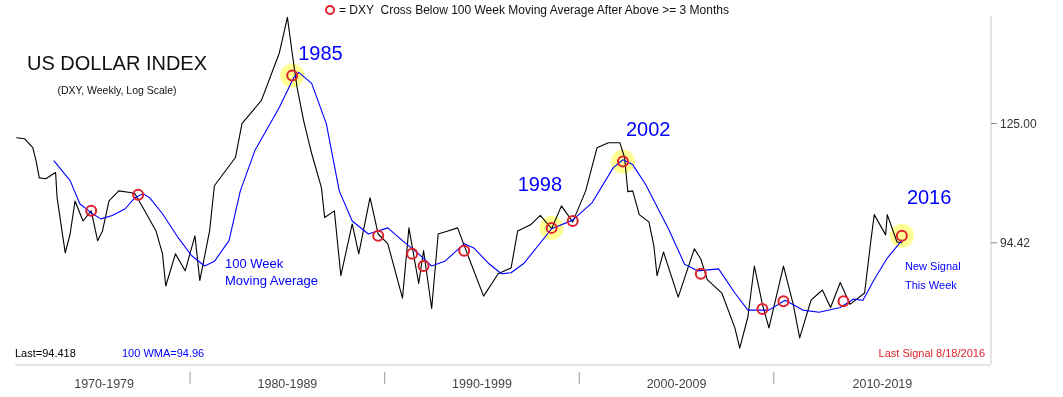  Describe the element at coordinates (117, 90) in the screenshot. I see `text: (DXY, Weekly, Log Scale)` at that location.